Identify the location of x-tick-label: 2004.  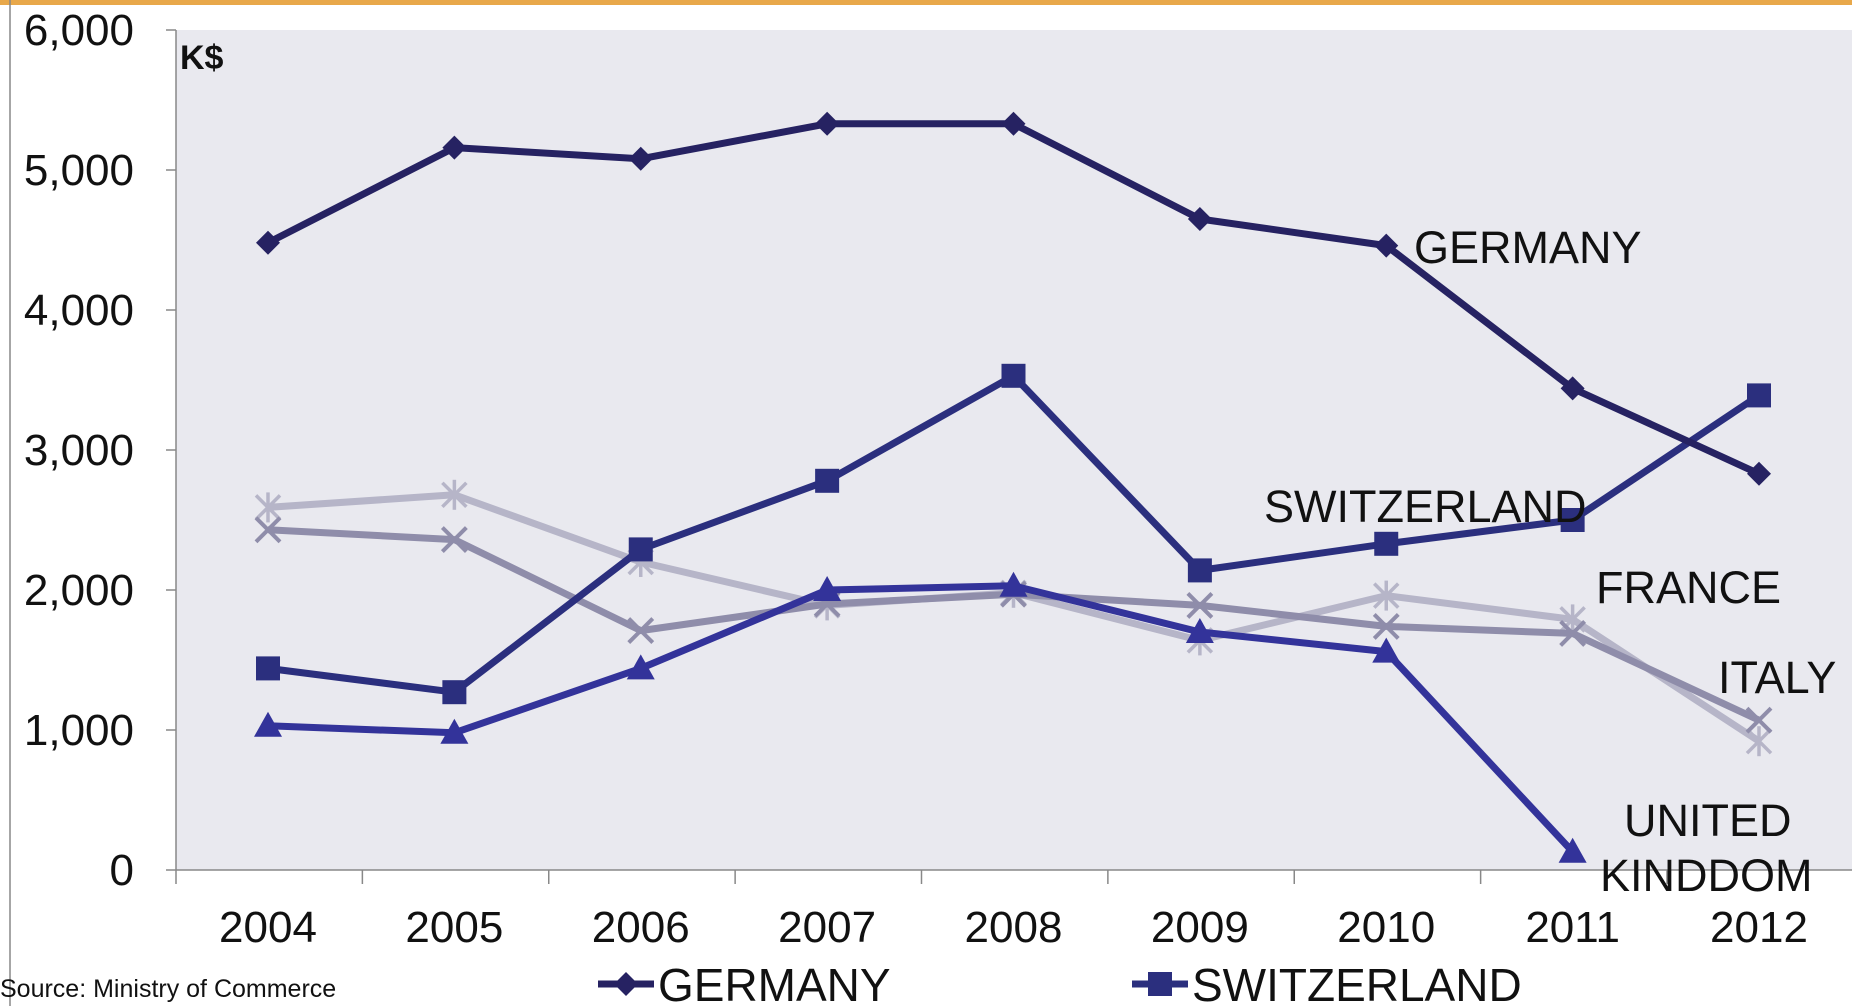
(268, 927).